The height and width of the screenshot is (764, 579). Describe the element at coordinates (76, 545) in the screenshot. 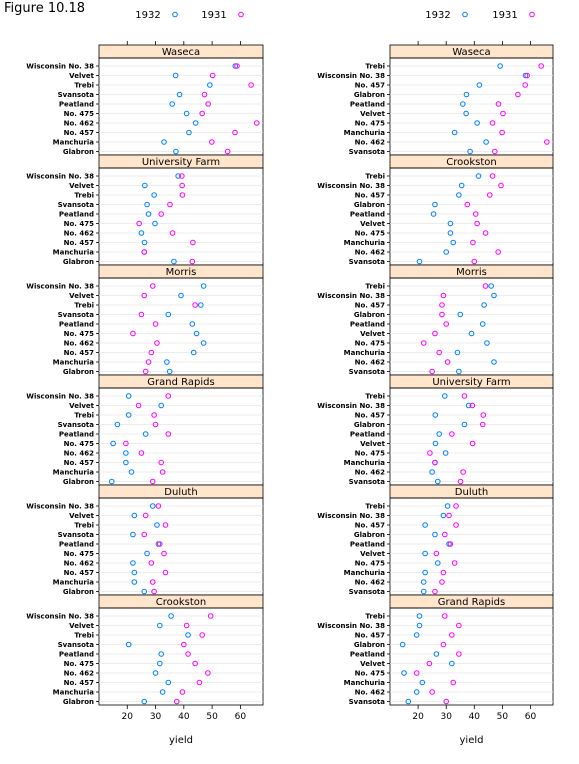

I see `variety-label: Peatland` at that location.